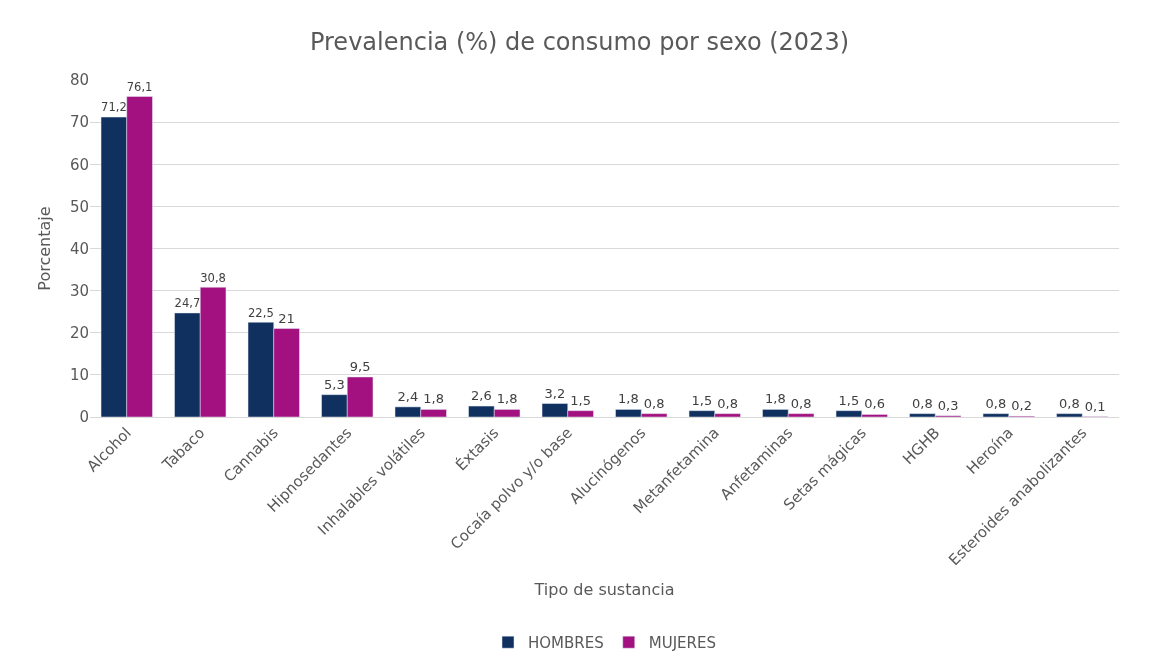 Image resolution: width=1159 pixels, height=671 pixels. I want to click on y-tick-label: 80, so click(79, 80).